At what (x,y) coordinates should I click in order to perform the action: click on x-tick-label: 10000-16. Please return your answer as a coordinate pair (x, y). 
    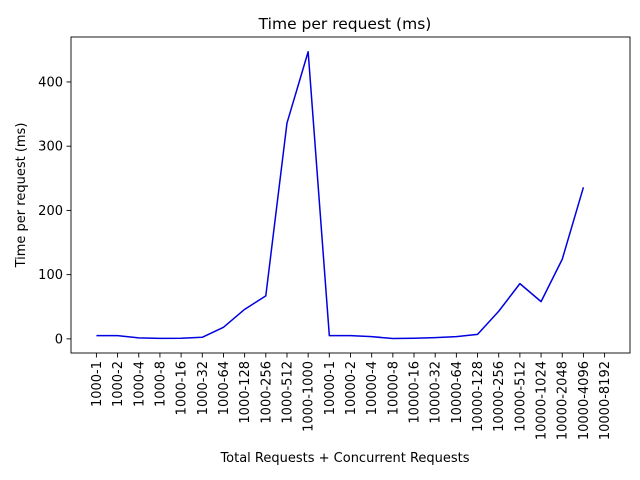
    Looking at the image, I should click on (415, 392).